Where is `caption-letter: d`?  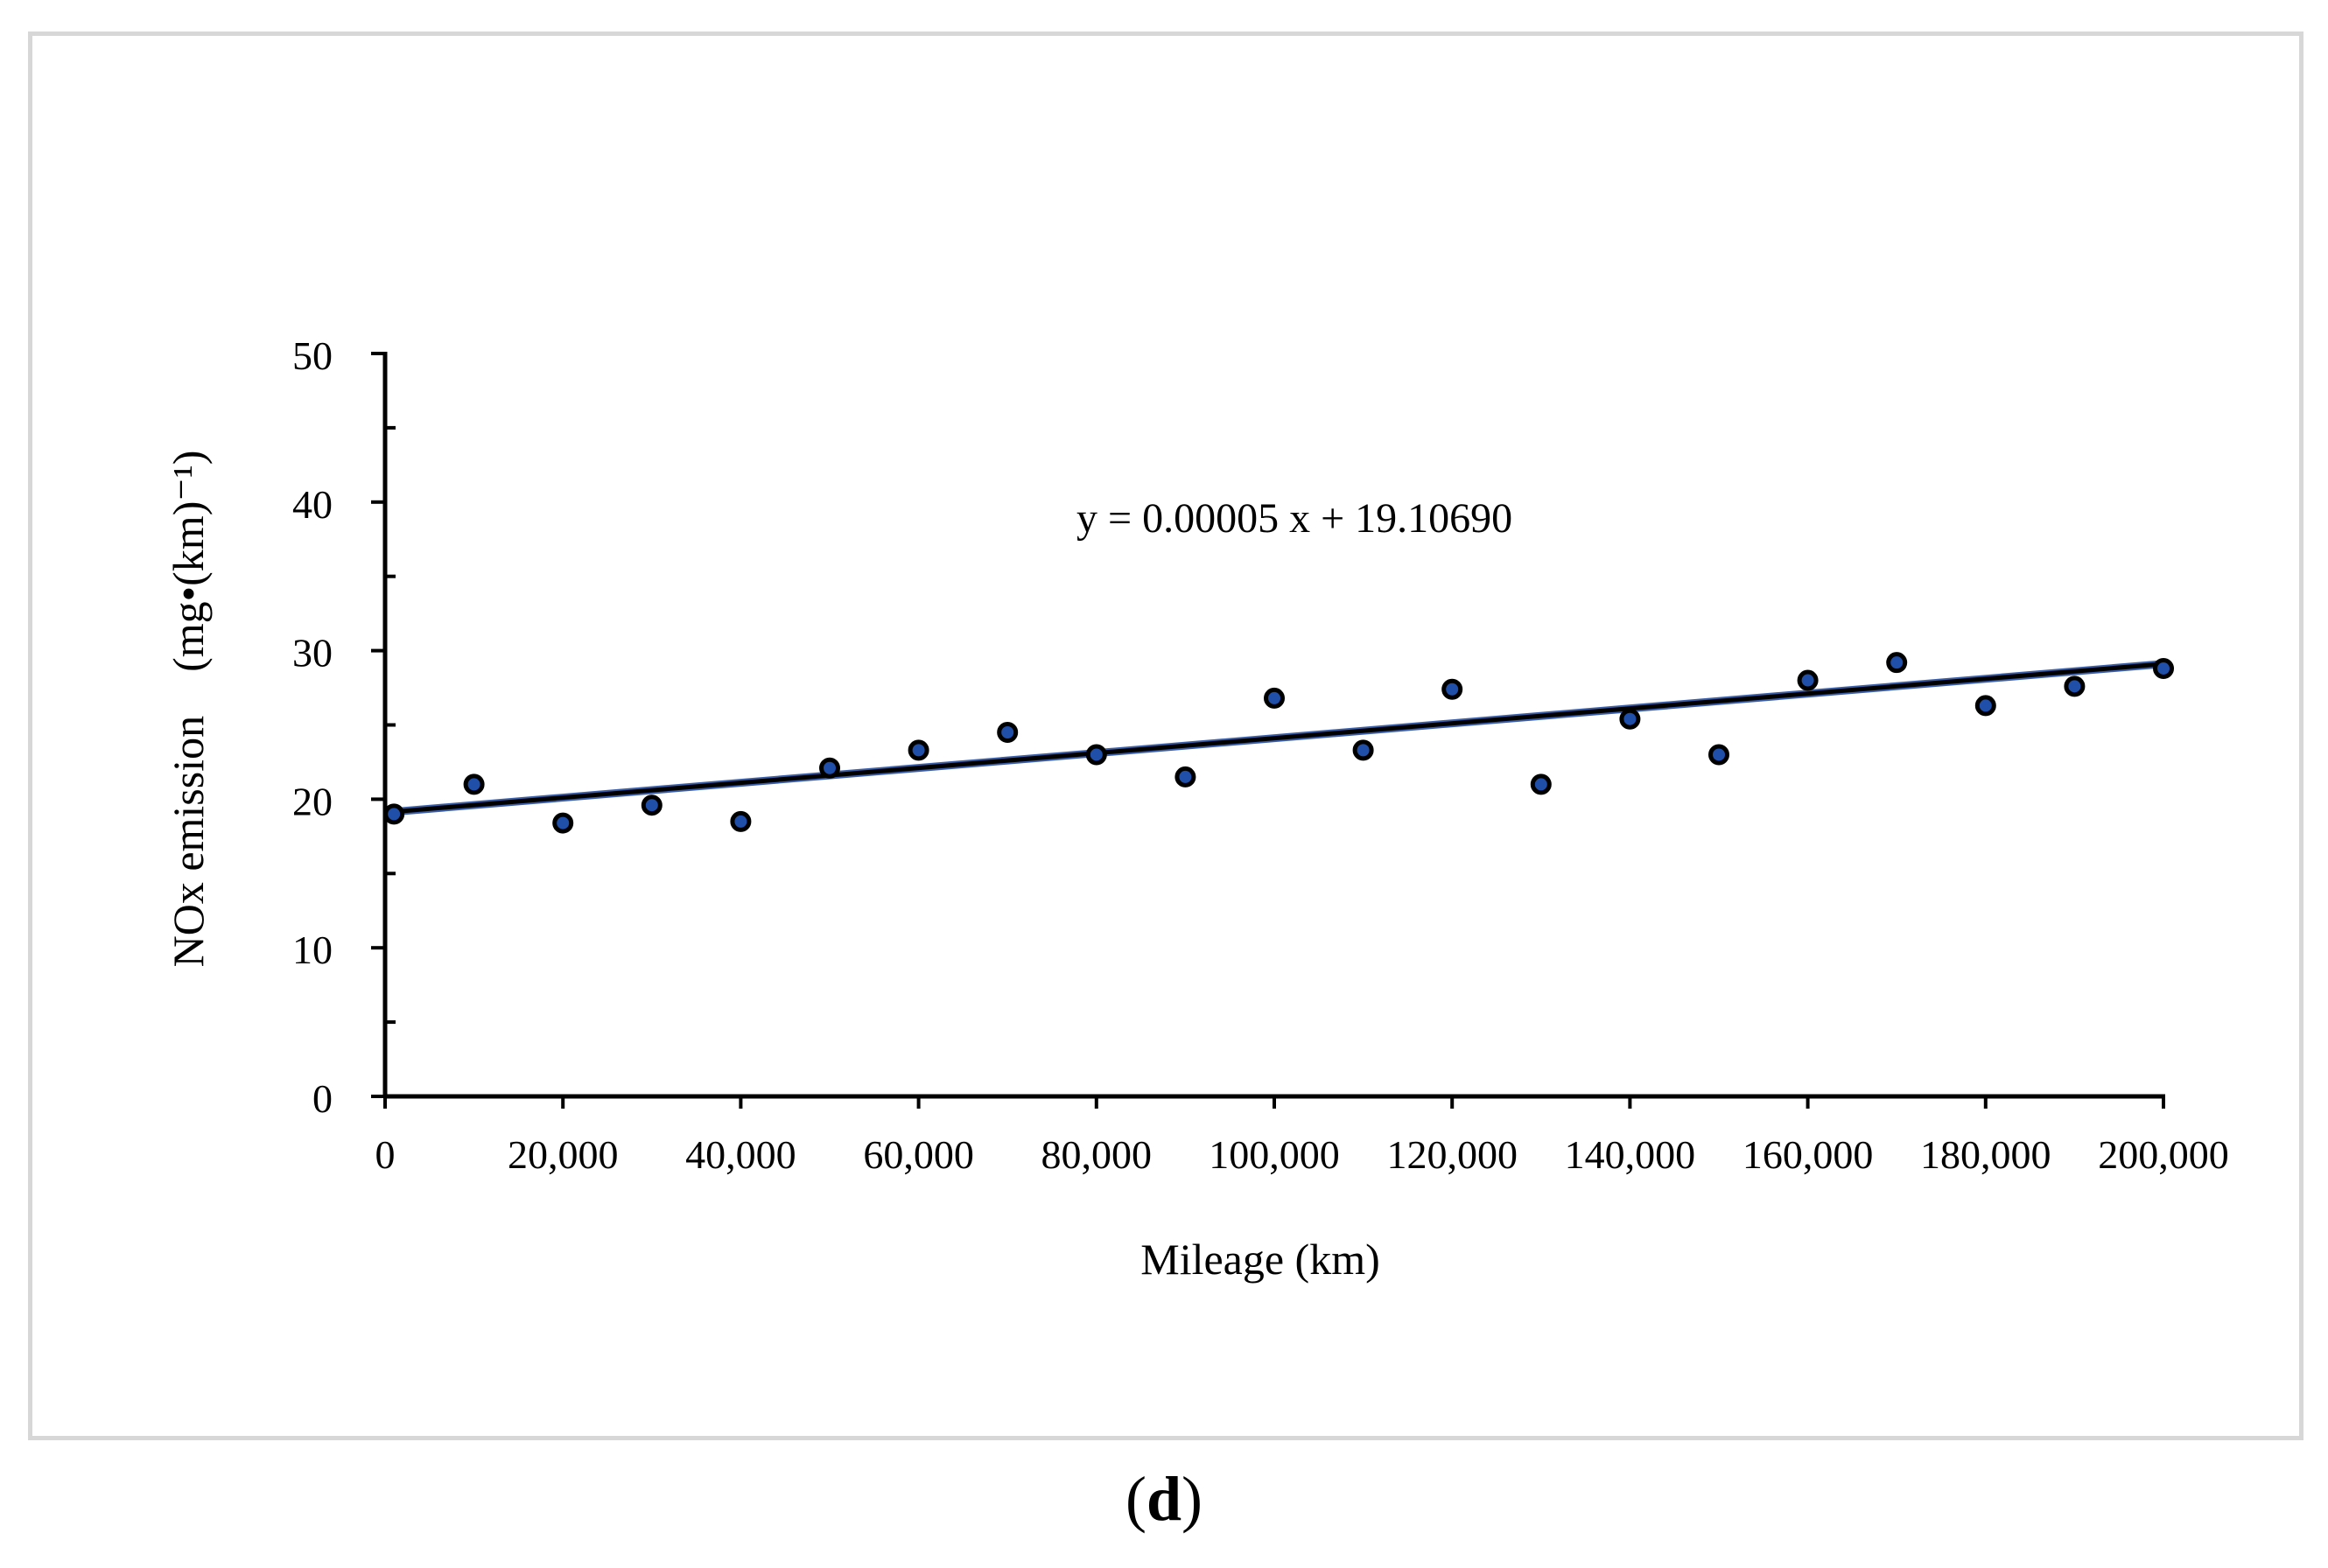
caption-letter: d is located at coordinates (1164, 1499).